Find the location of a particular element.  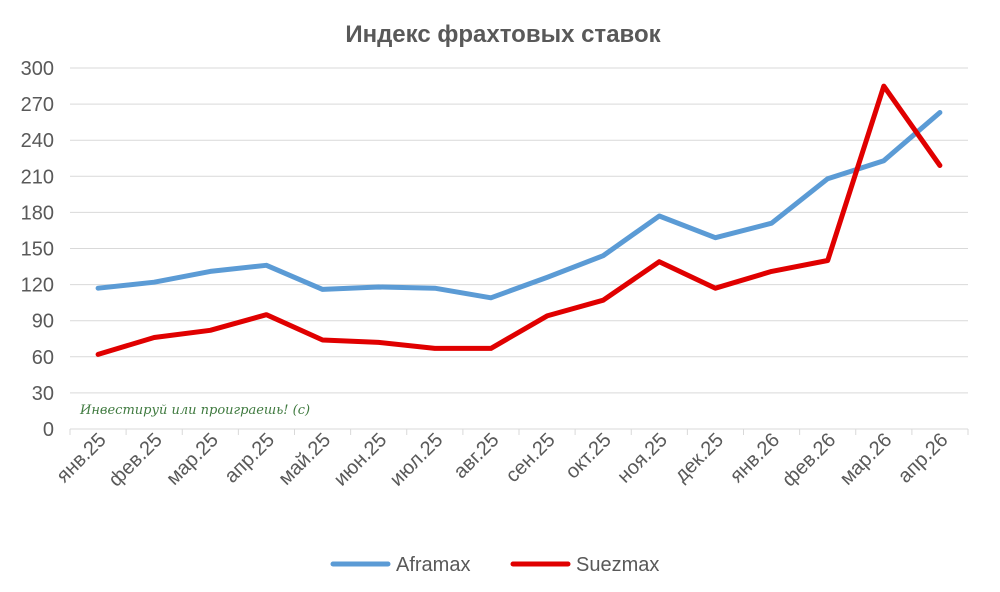

x-tick-label: мар.26 is located at coordinates (866, 459).